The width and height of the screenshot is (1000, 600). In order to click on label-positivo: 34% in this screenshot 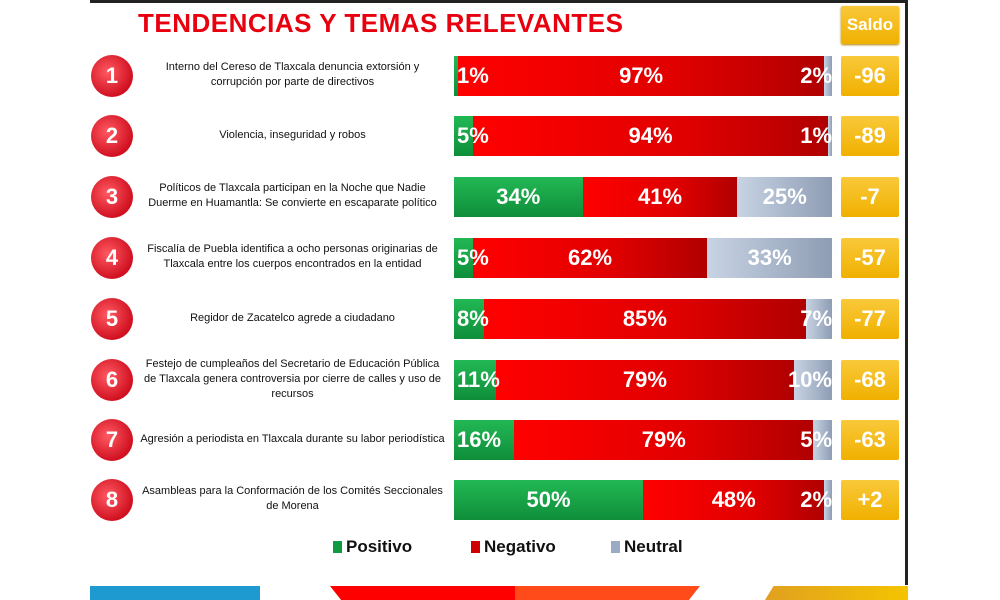, I will do `click(518, 196)`.